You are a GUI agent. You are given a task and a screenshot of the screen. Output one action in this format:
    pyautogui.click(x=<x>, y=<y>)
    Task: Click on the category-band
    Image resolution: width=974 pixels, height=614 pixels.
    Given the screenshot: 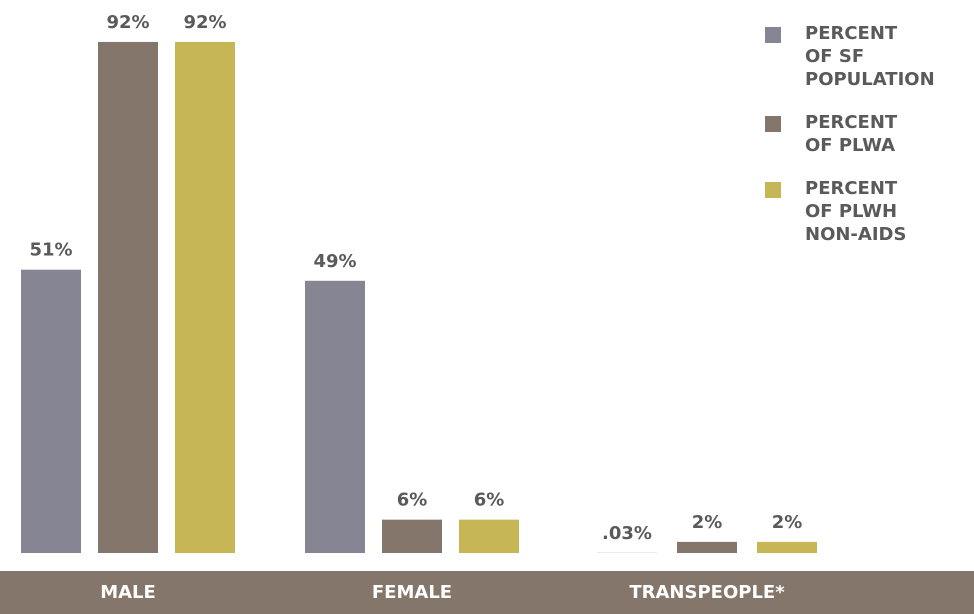 What is the action you would take?
    pyautogui.click(x=487, y=592)
    